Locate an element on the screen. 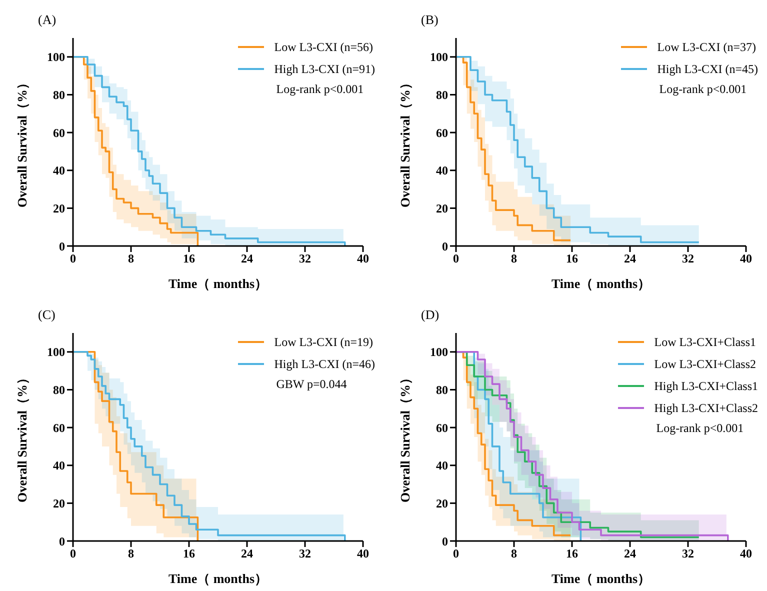 The image size is (767, 591). chart-title: (A) is located at coordinates (47, 20).